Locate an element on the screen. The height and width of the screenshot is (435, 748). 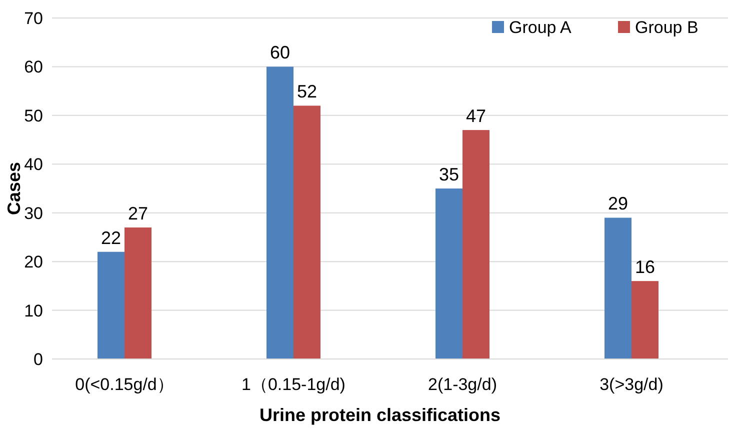
data-label: 22 is located at coordinates (111, 238).